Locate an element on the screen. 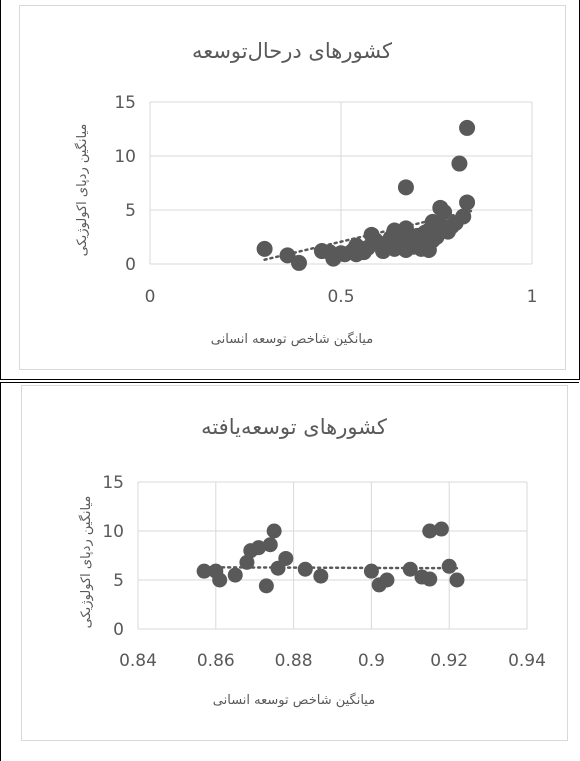 This screenshot has height=761, width=580. x-tick-label: 1 is located at coordinates (532, 297).